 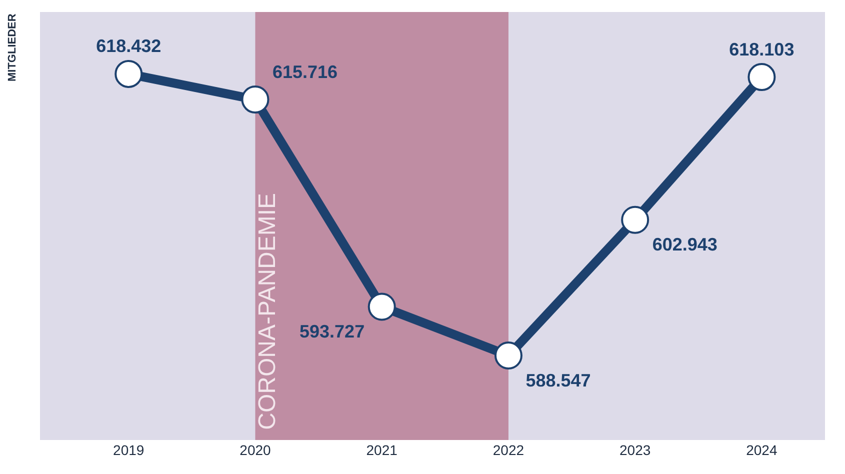 I want to click on band-label: CORONA-PANDEMIE, so click(x=267, y=311).